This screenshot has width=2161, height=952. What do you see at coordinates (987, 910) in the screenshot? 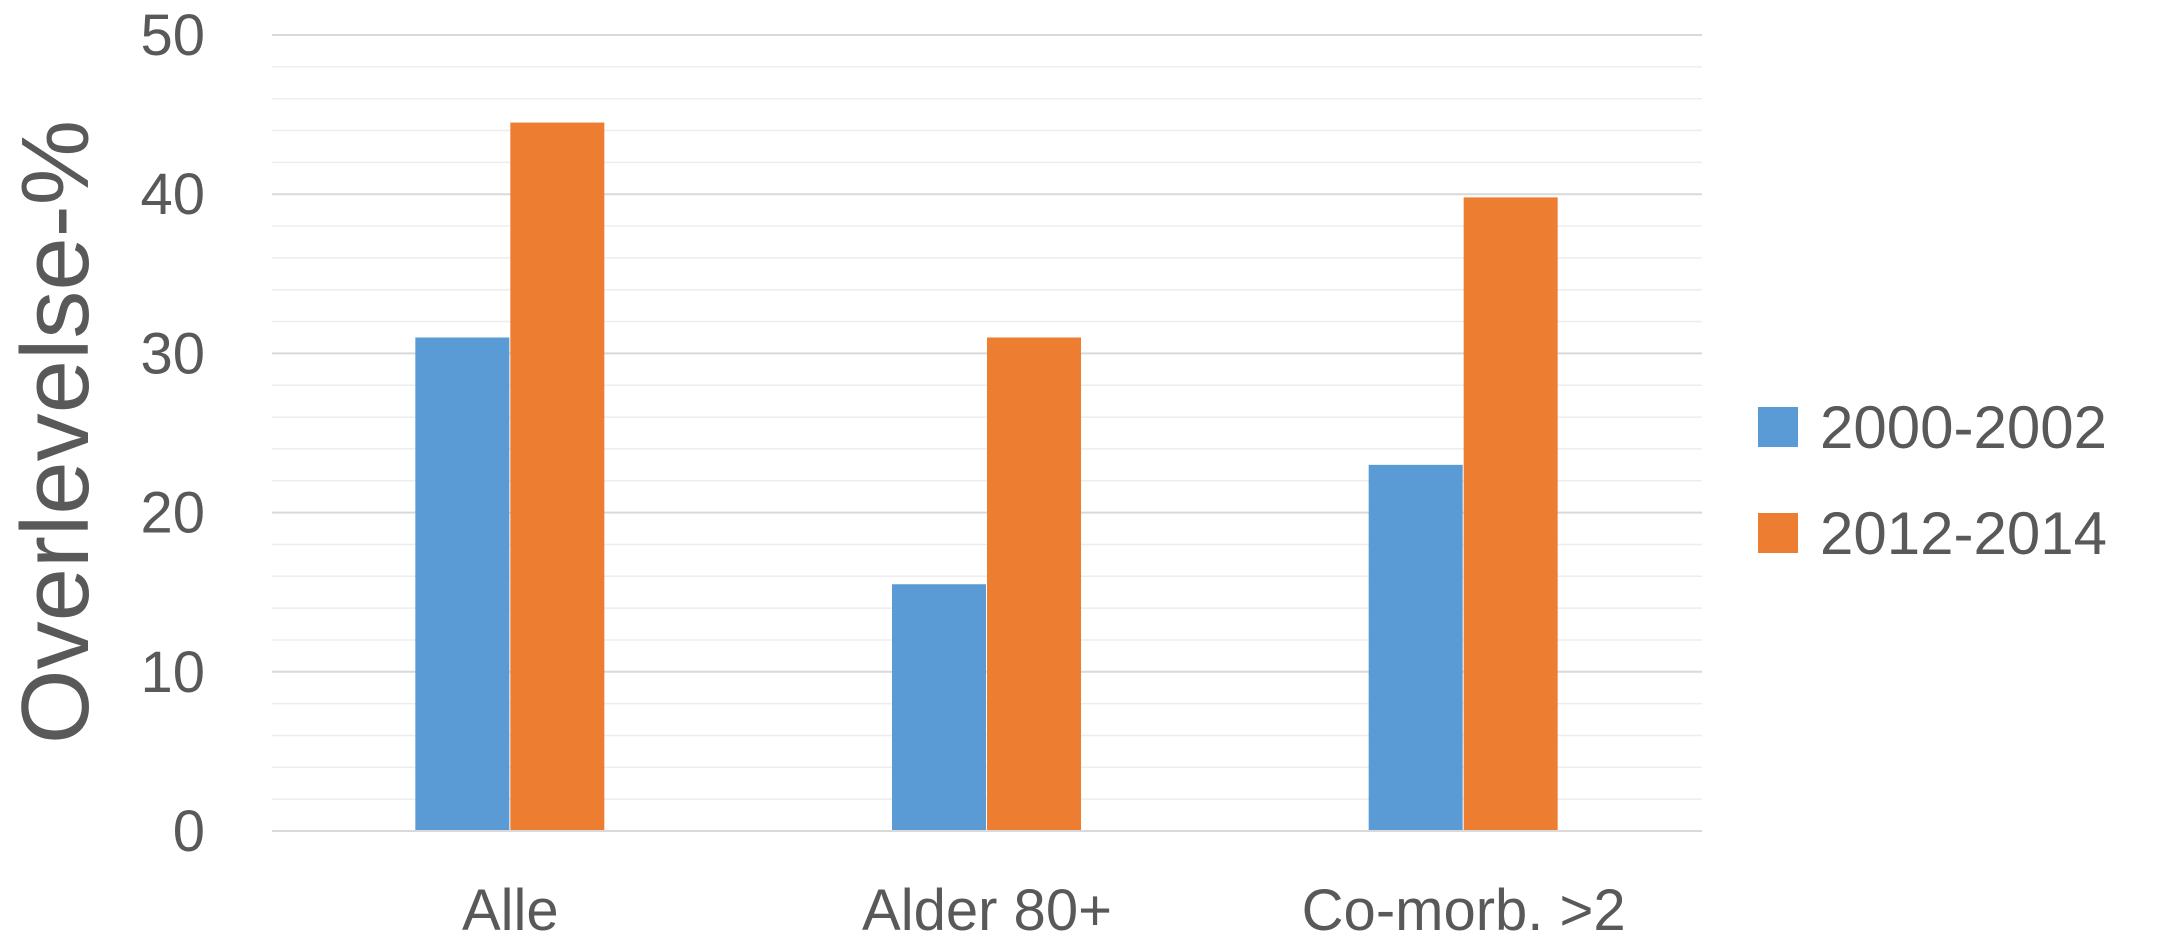
I see `x-category-label: Alder 80+` at bounding box center [987, 910].